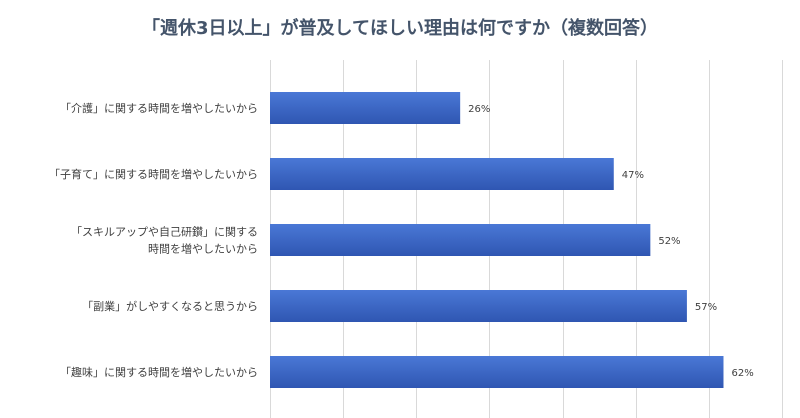 This screenshot has height=418, width=800. Describe the element at coordinates (170, 306) in the screenshot. I see `category-label: 「副業」がしやすくなると思うから` at that location.